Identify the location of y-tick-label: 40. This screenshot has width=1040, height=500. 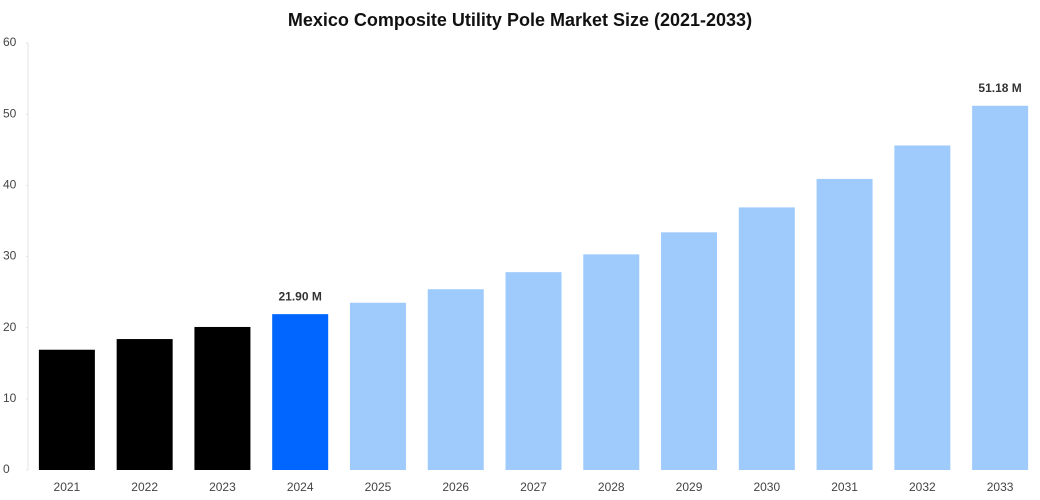
(10, 185).